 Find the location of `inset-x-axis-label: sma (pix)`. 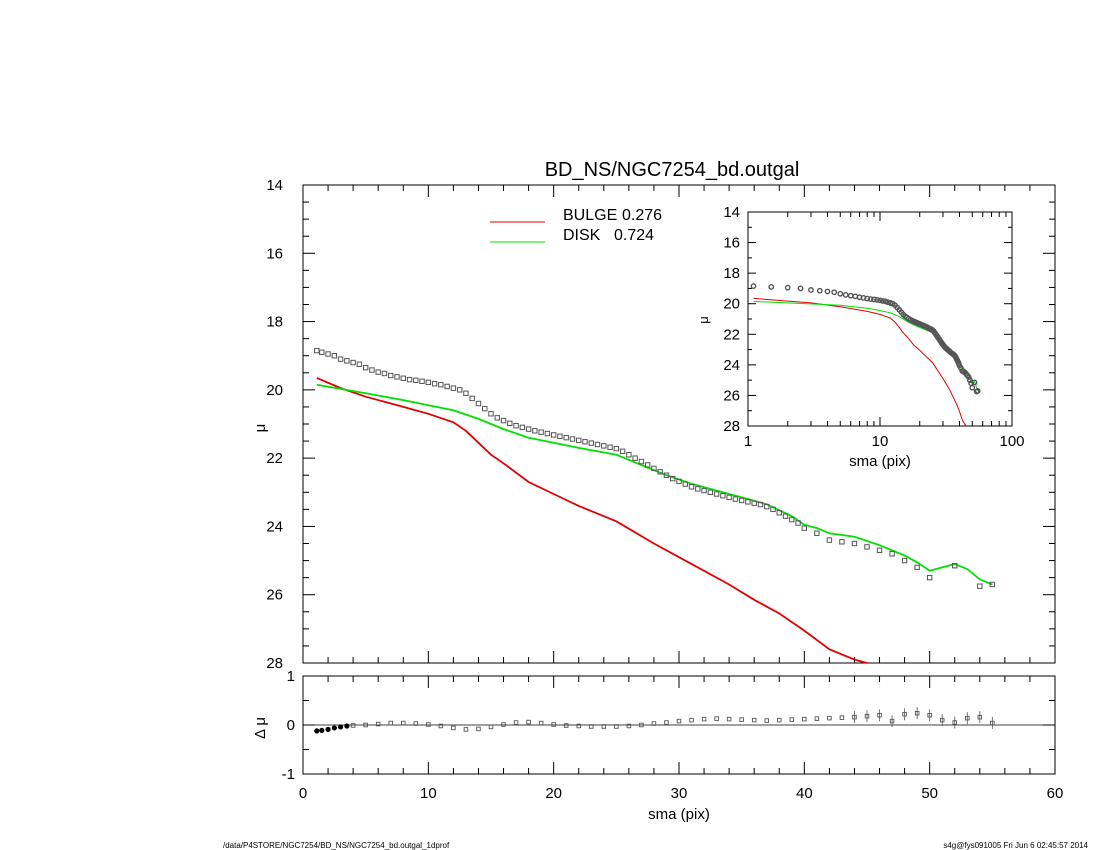

inset-x-axis-label: sma (pix) is located at coordinates (880, 461).